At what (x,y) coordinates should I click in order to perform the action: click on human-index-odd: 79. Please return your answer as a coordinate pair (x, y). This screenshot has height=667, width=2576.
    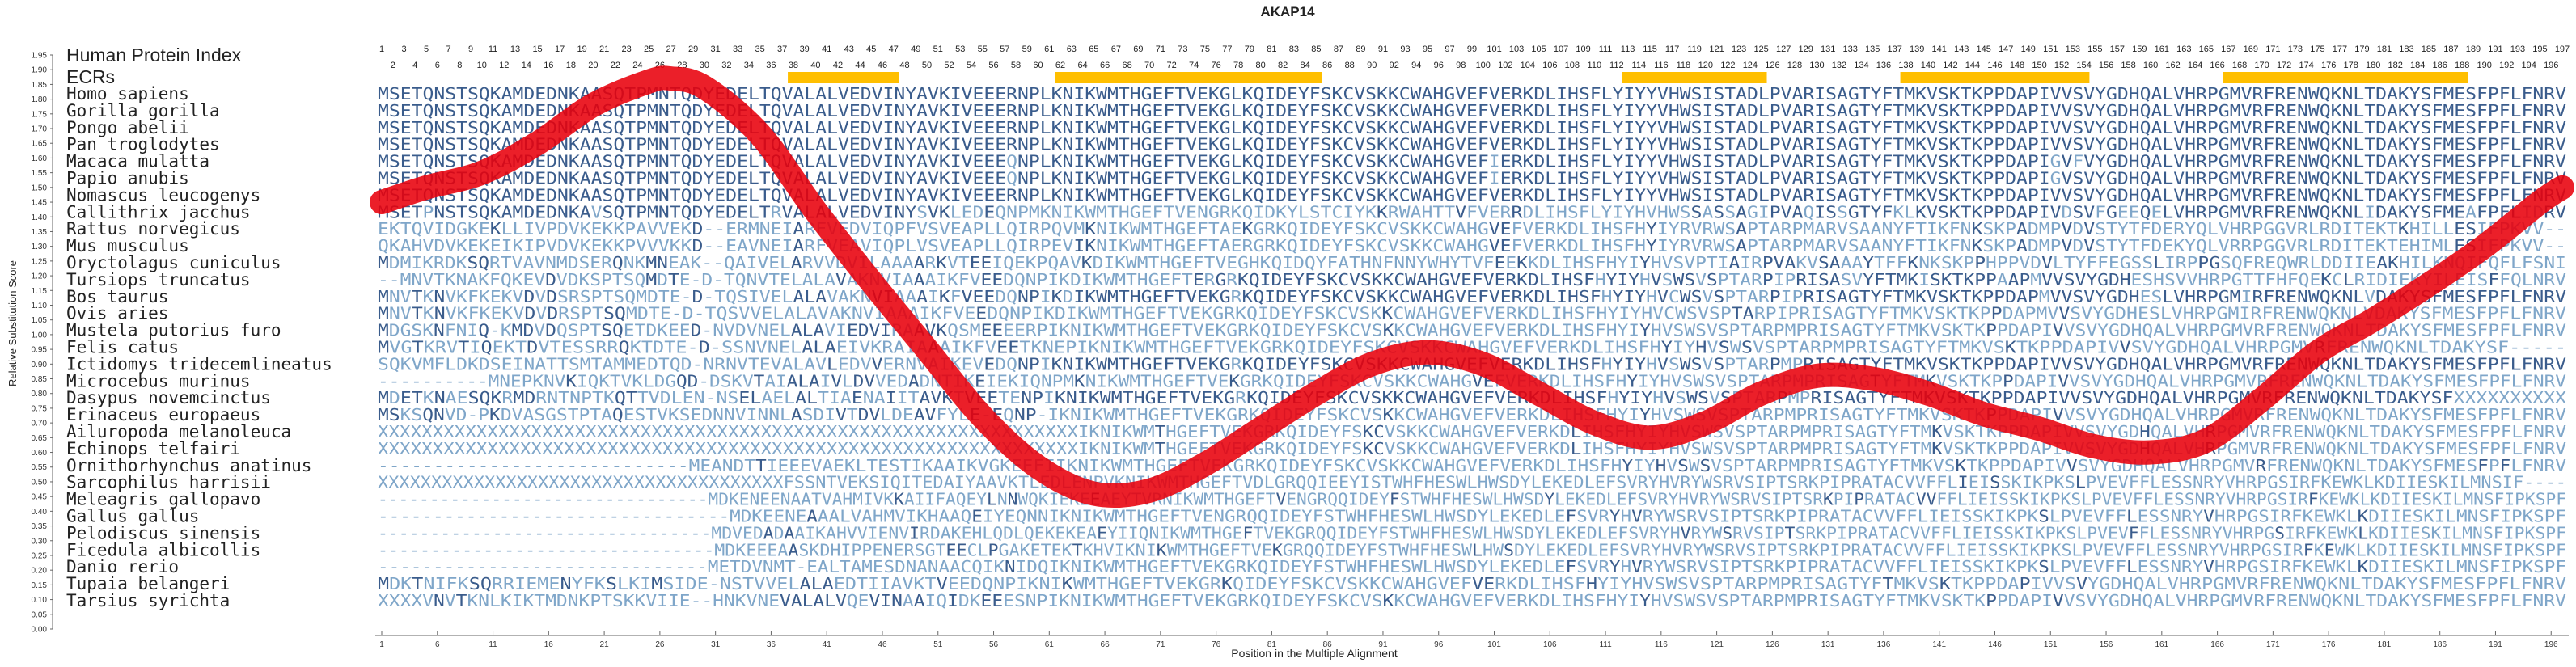
    Looking at the image, I should click on (1249, 49).